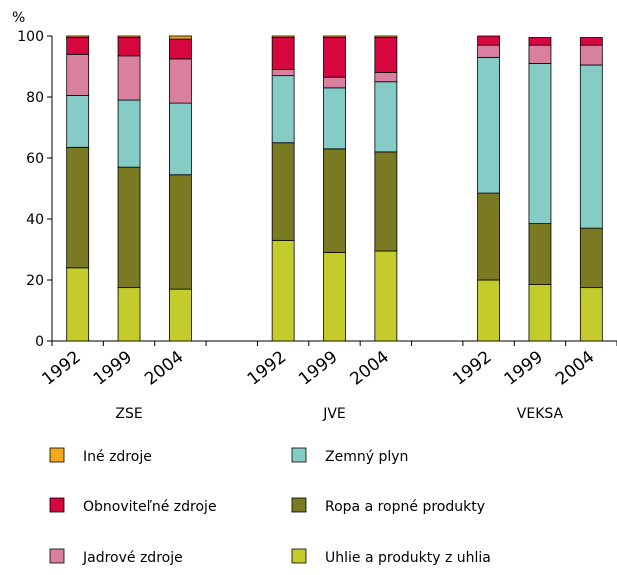 The height and width of the screenshot is (575, 617). What do you see at coordinates (39, 342) in the screenshot?
I see `y-tick-label: 0` at bounding box center [39, 342].